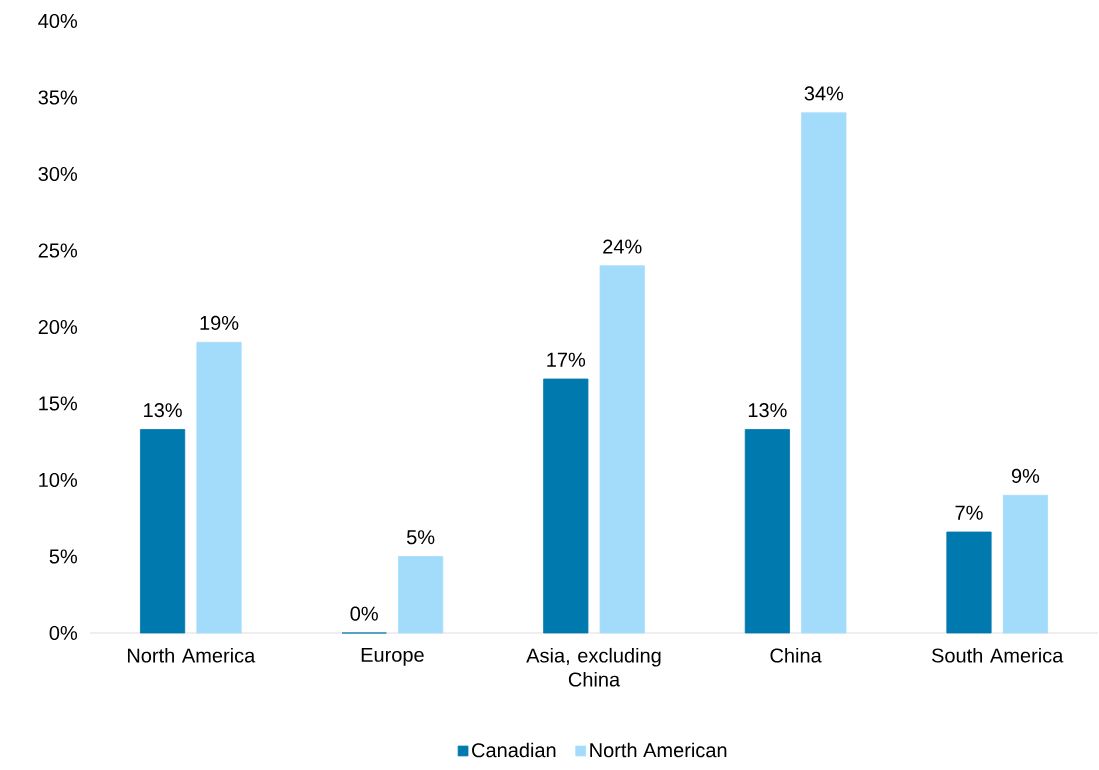  Describe the element at coordinates (420, 537) in the screenshot. I see `data-label: 5%` at that location.